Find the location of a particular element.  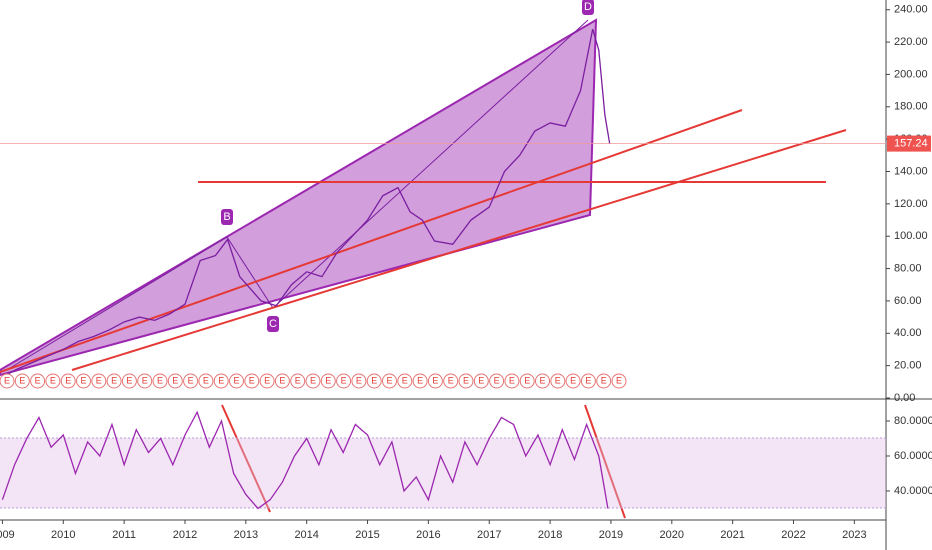

rsi-band is located at coordinates (443, 473).